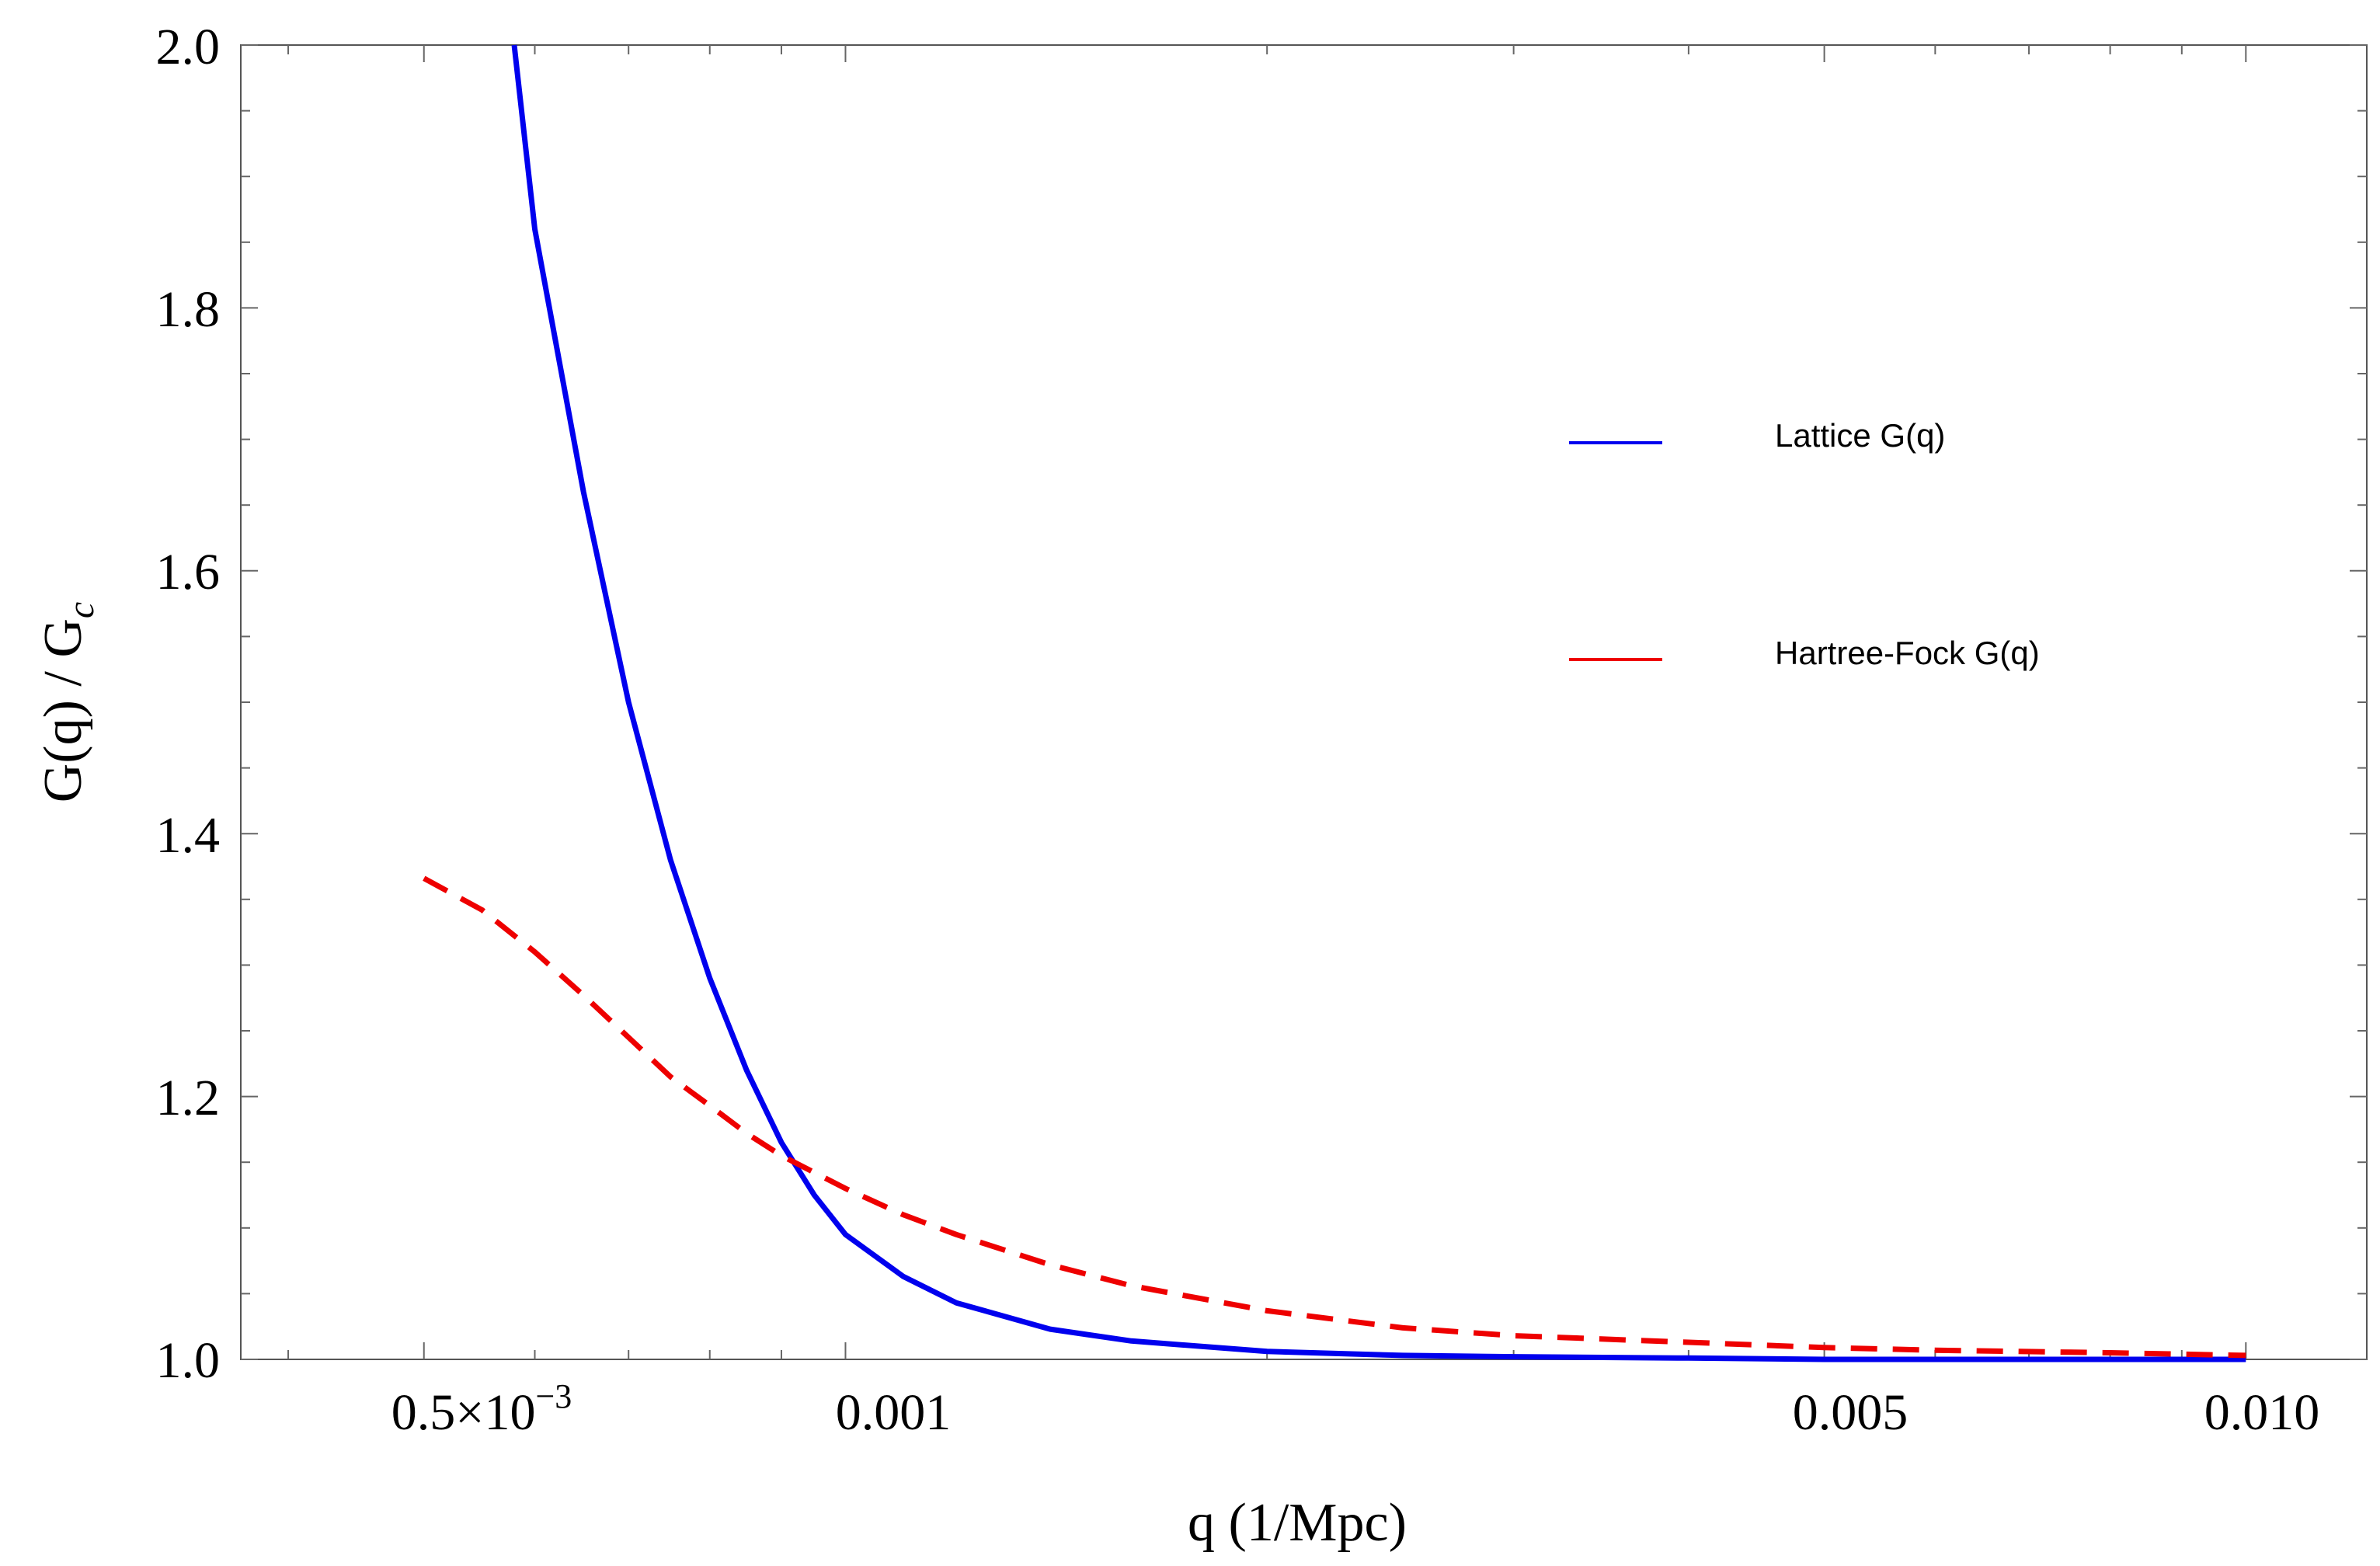 This screenshot has width=2380, height=1566. I want to click on x-tick-label: 0.001, so click(894, 1412).